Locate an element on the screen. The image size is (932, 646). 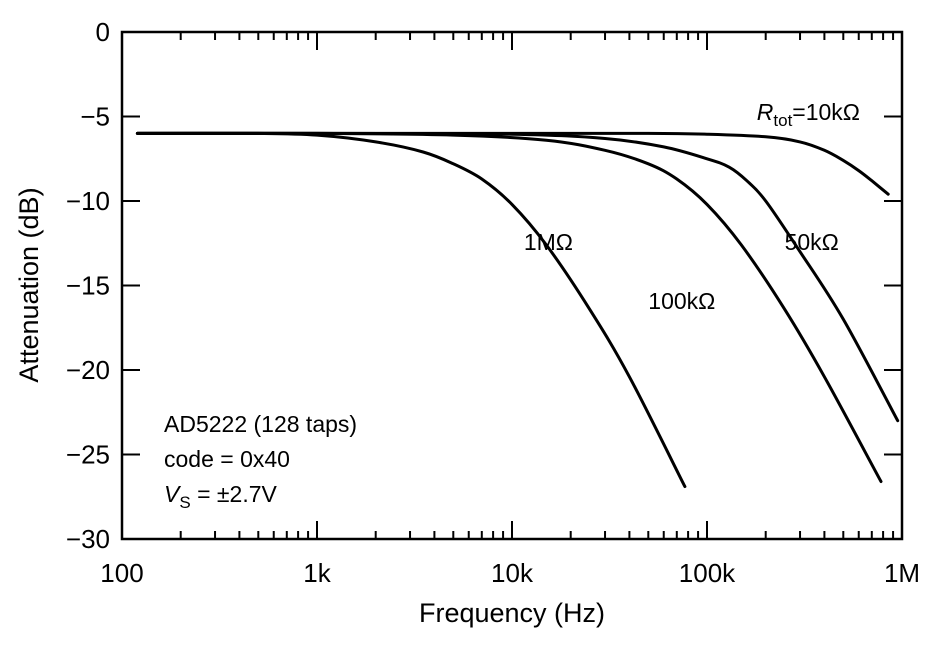
x-tick-label: 10k is located at coordinates (512, 573).